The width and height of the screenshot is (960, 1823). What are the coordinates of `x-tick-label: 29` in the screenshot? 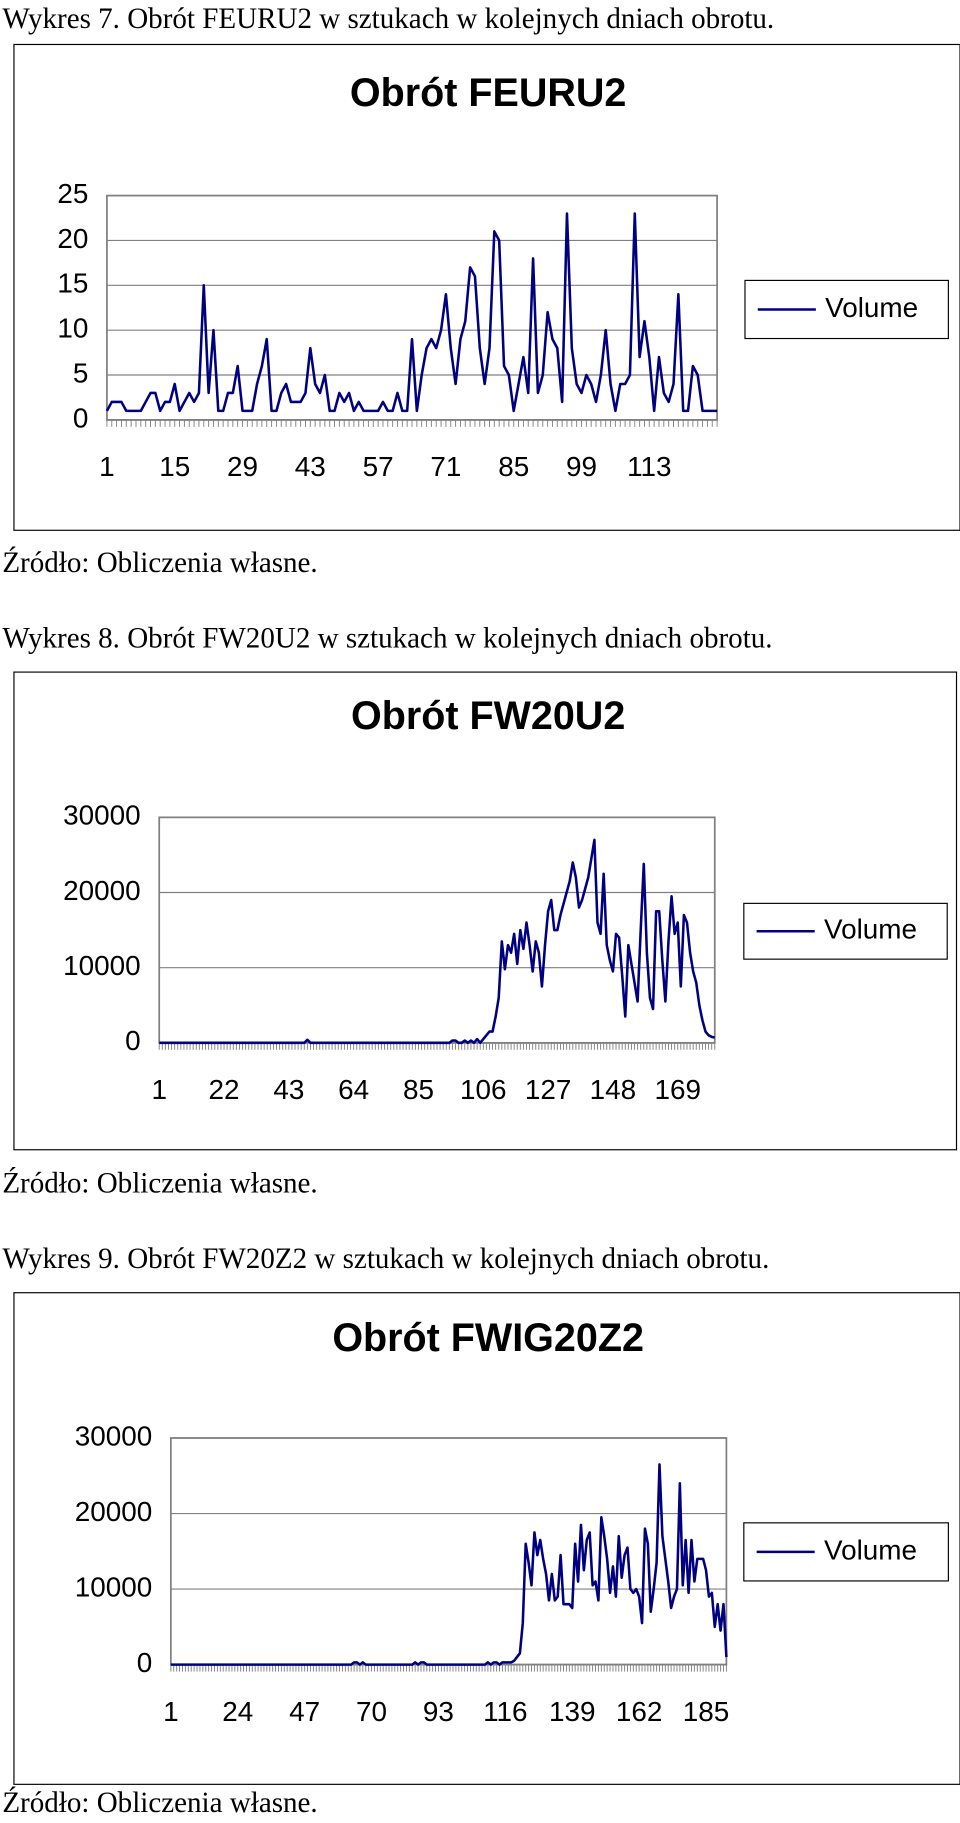 It's located at (242, 466).